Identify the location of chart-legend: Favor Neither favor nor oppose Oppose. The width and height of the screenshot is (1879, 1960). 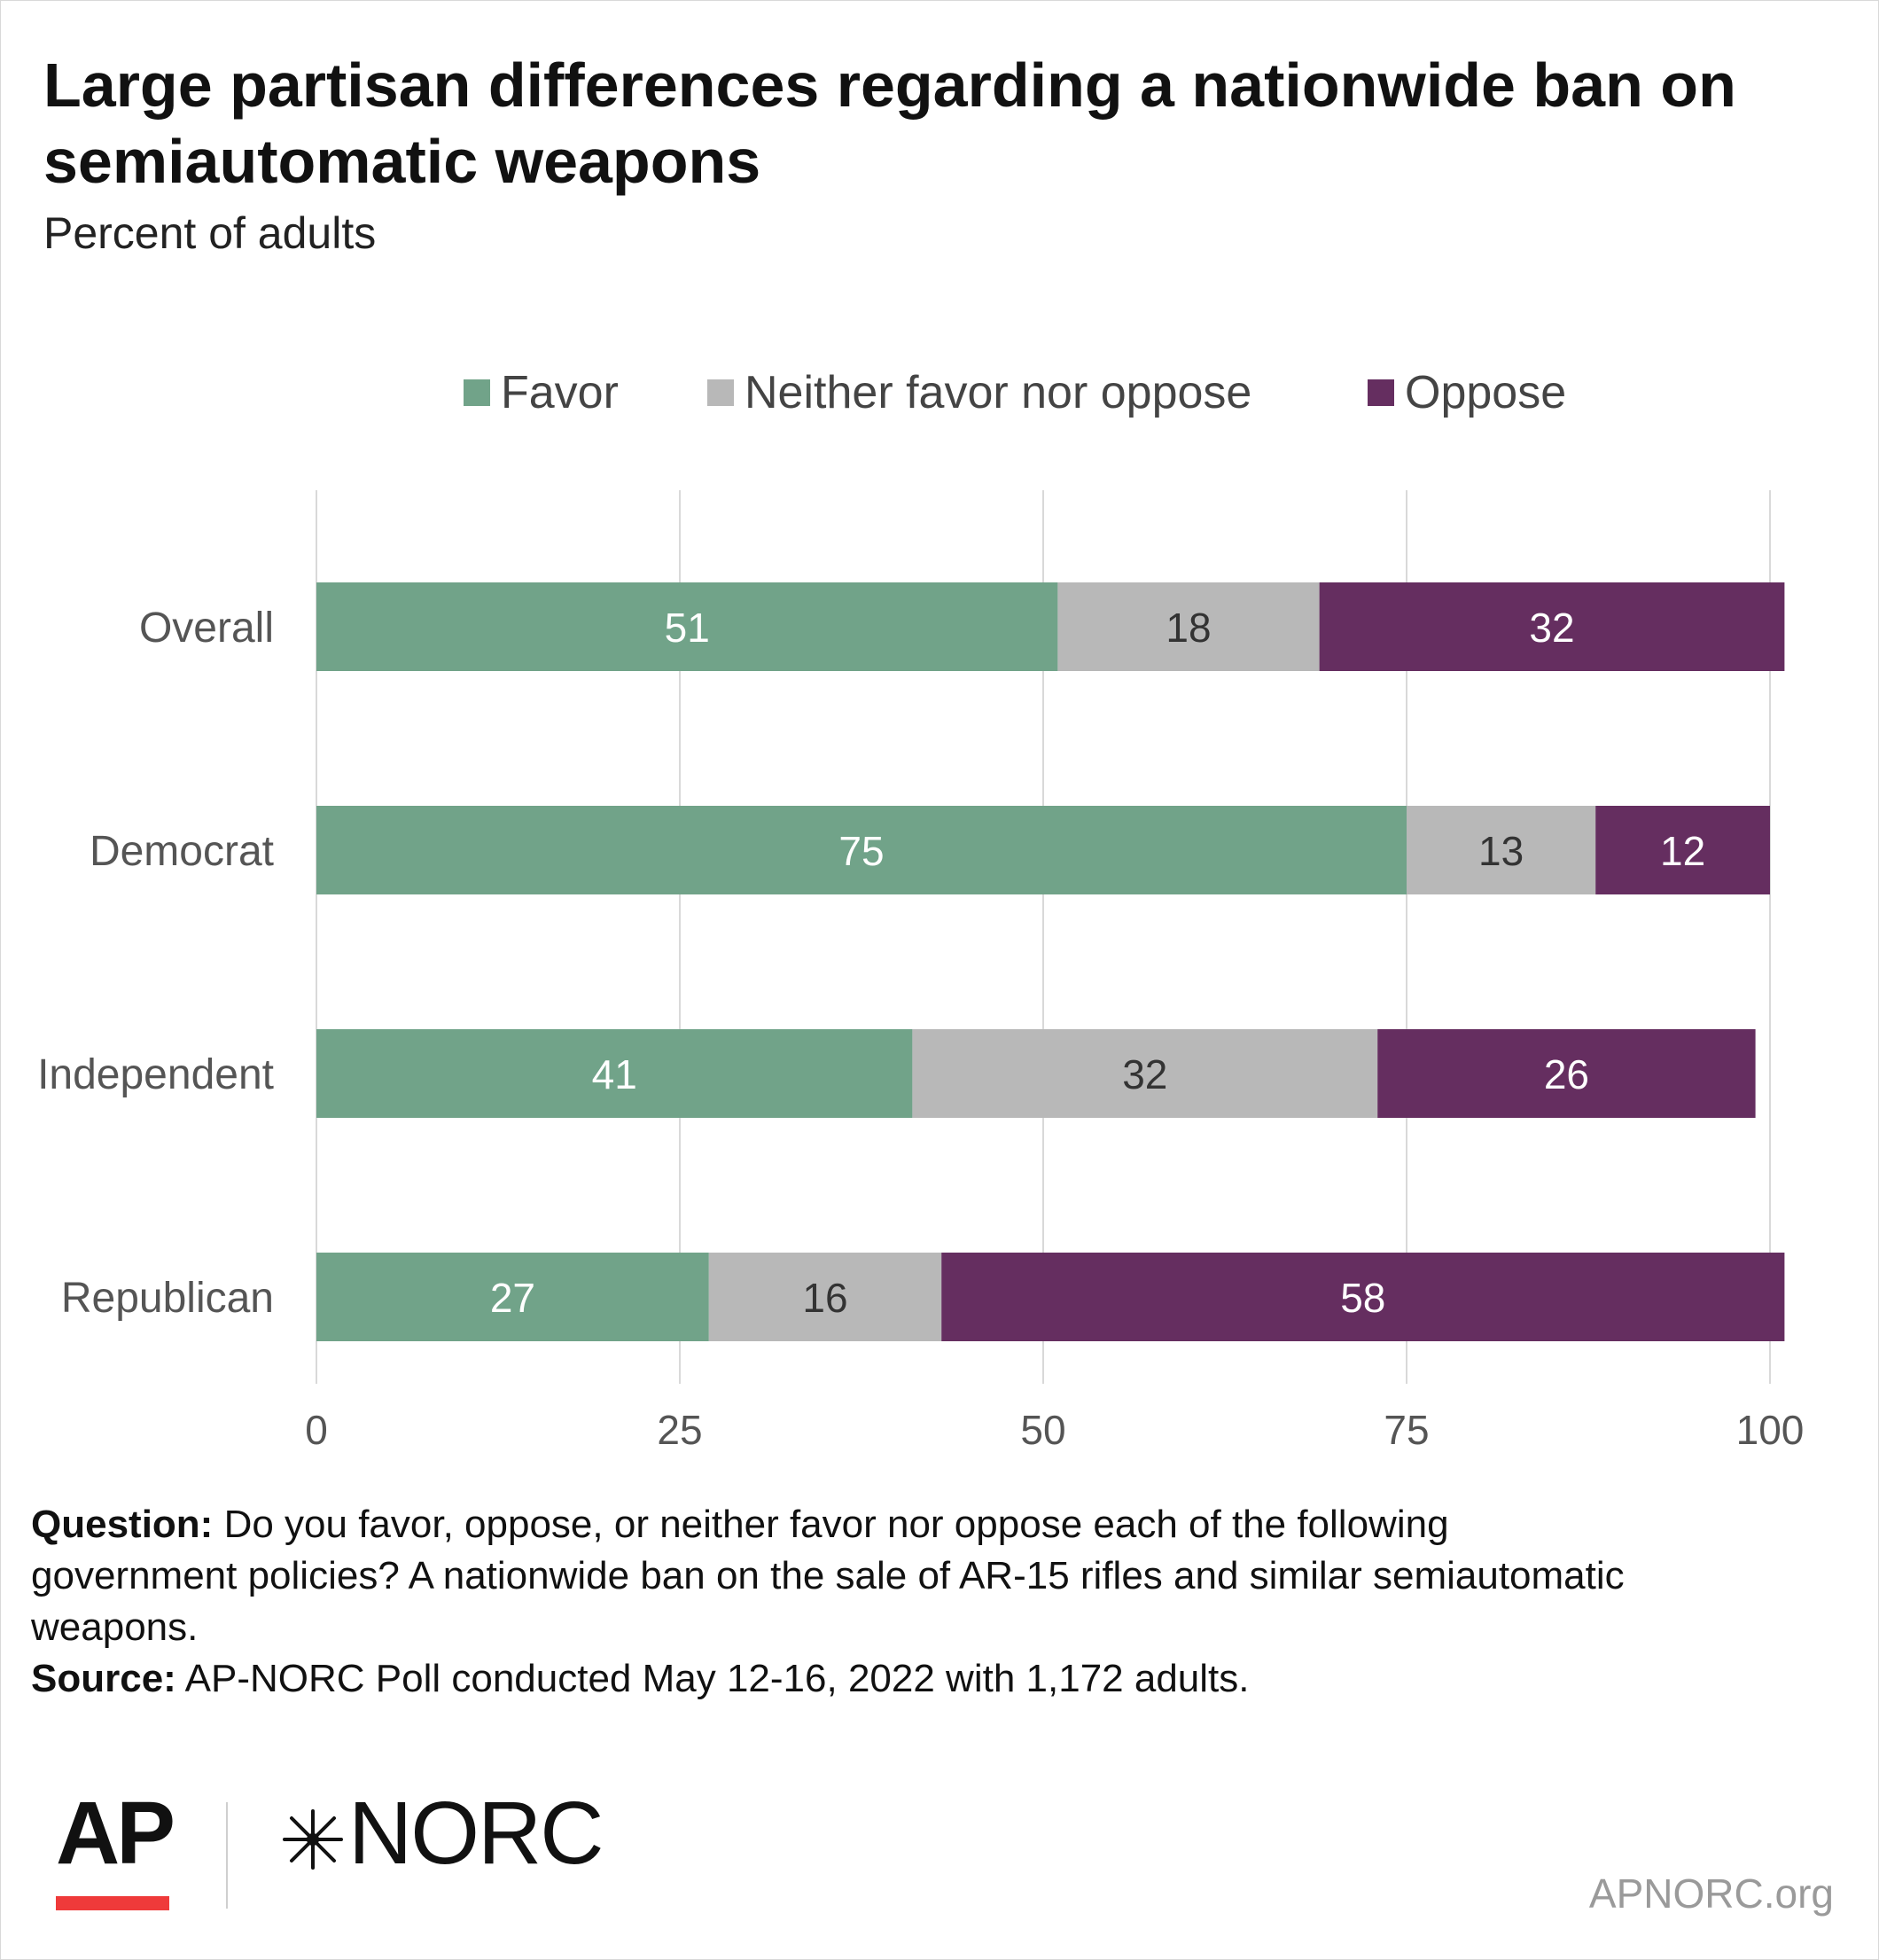
(939, 392).